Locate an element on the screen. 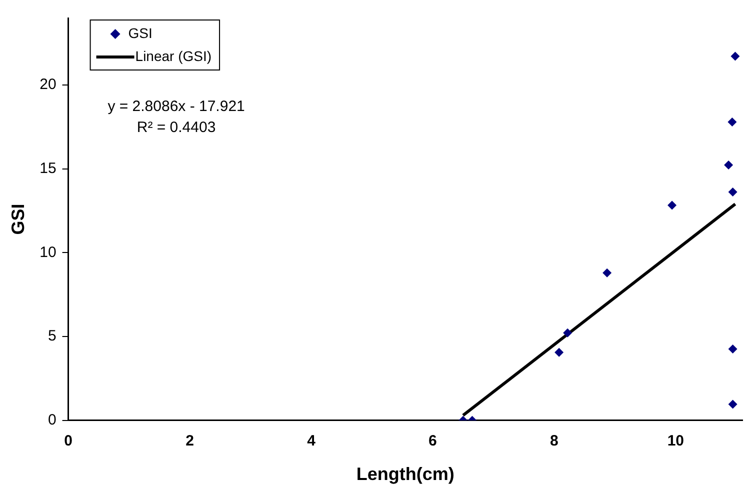 The height and width of the screenshot is (494, 747). y-tick-label: 20 is located at coordinates (48, 85).